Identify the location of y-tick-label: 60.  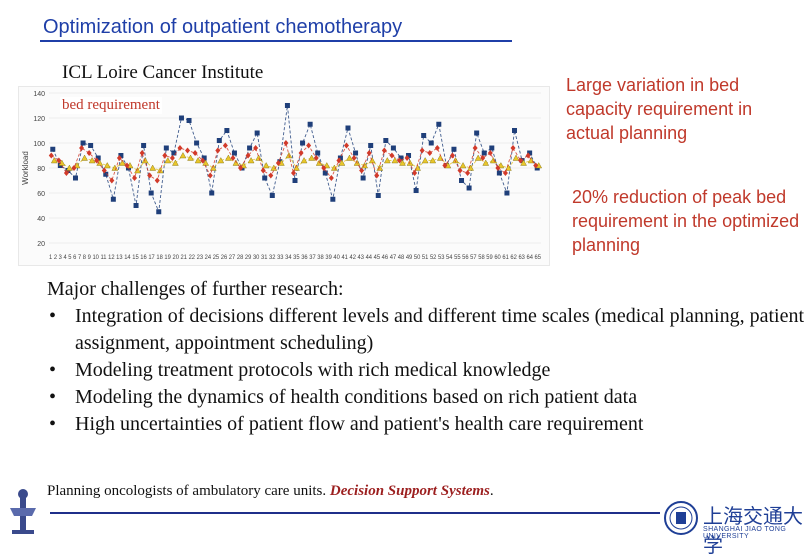
(41, 194).